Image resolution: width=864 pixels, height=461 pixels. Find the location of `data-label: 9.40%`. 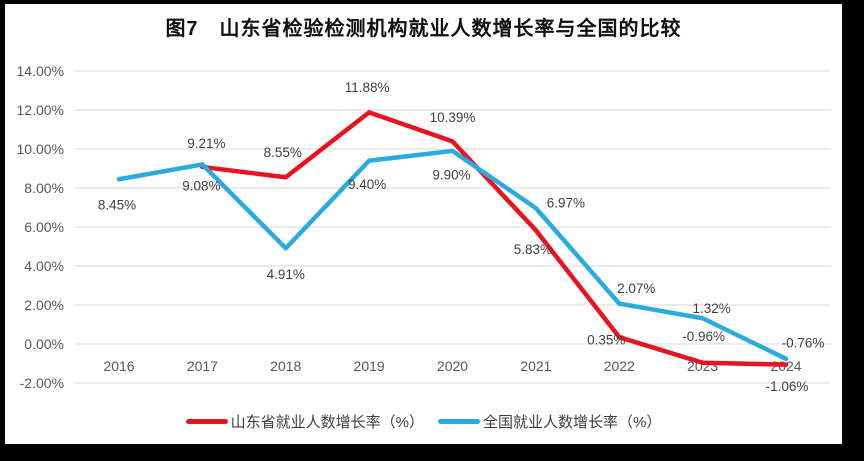

data-label: 9.40% is located at coordinates (367, 184).